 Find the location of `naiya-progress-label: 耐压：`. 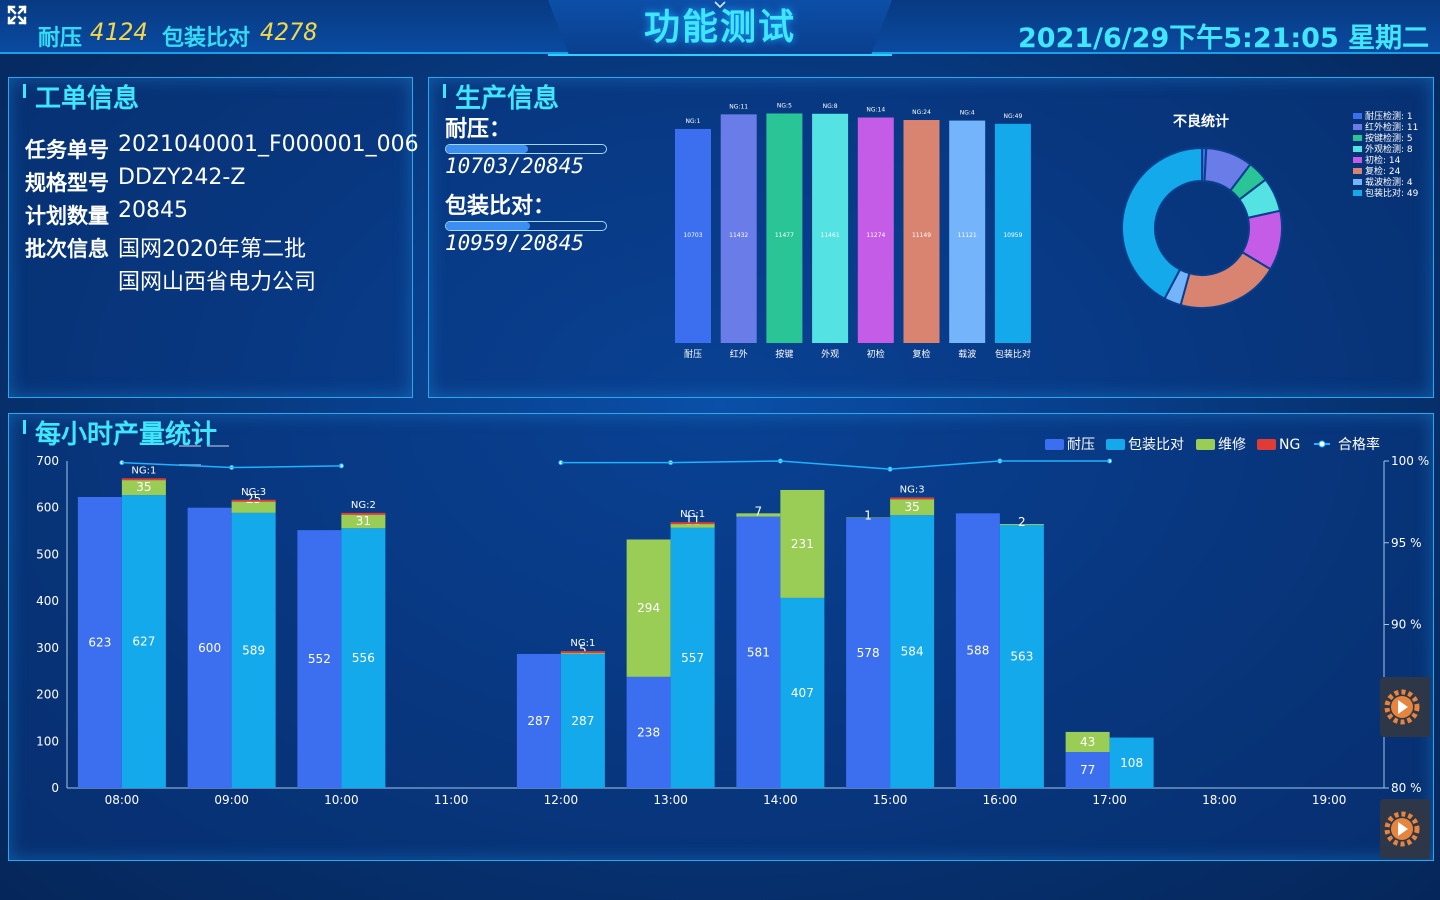

naiya-progress-label: 耐压： is located at coordinates (478, 129).